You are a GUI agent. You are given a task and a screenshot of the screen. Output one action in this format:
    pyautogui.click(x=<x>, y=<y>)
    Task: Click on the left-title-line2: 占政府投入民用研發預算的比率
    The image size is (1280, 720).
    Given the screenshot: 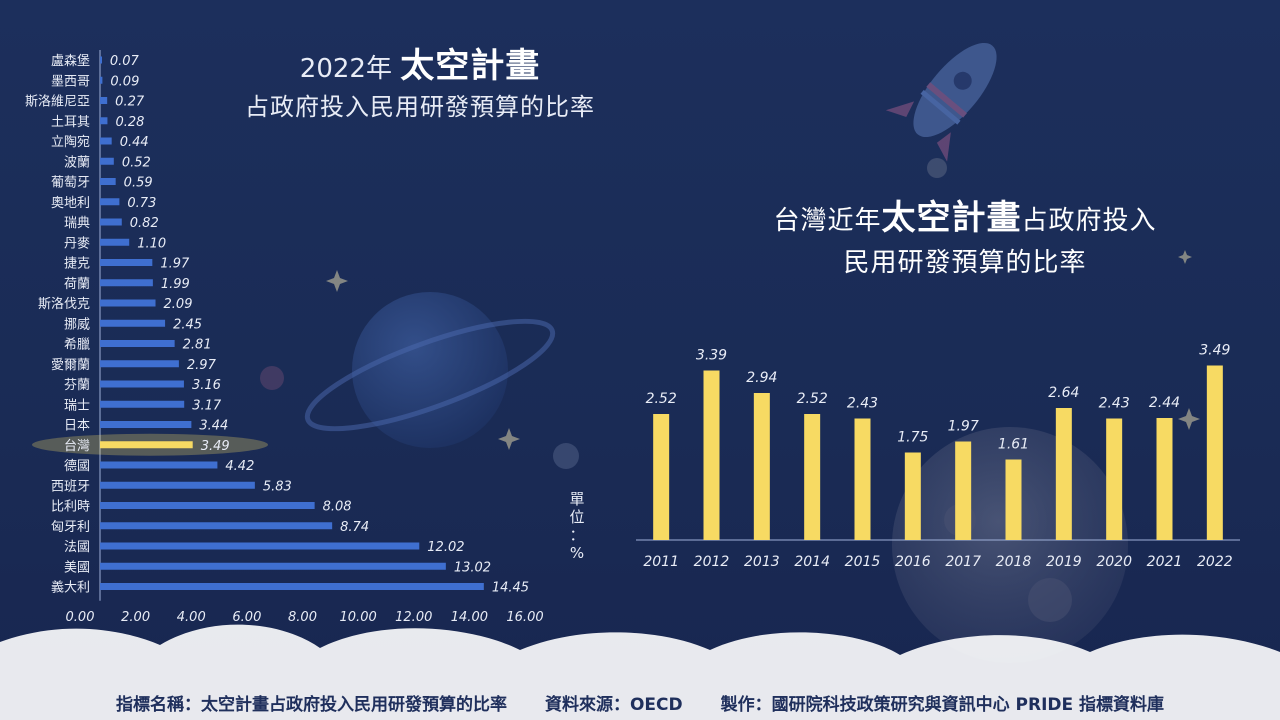 What is the action you would take?
    pyautogui.click(x=420, y=107)
    